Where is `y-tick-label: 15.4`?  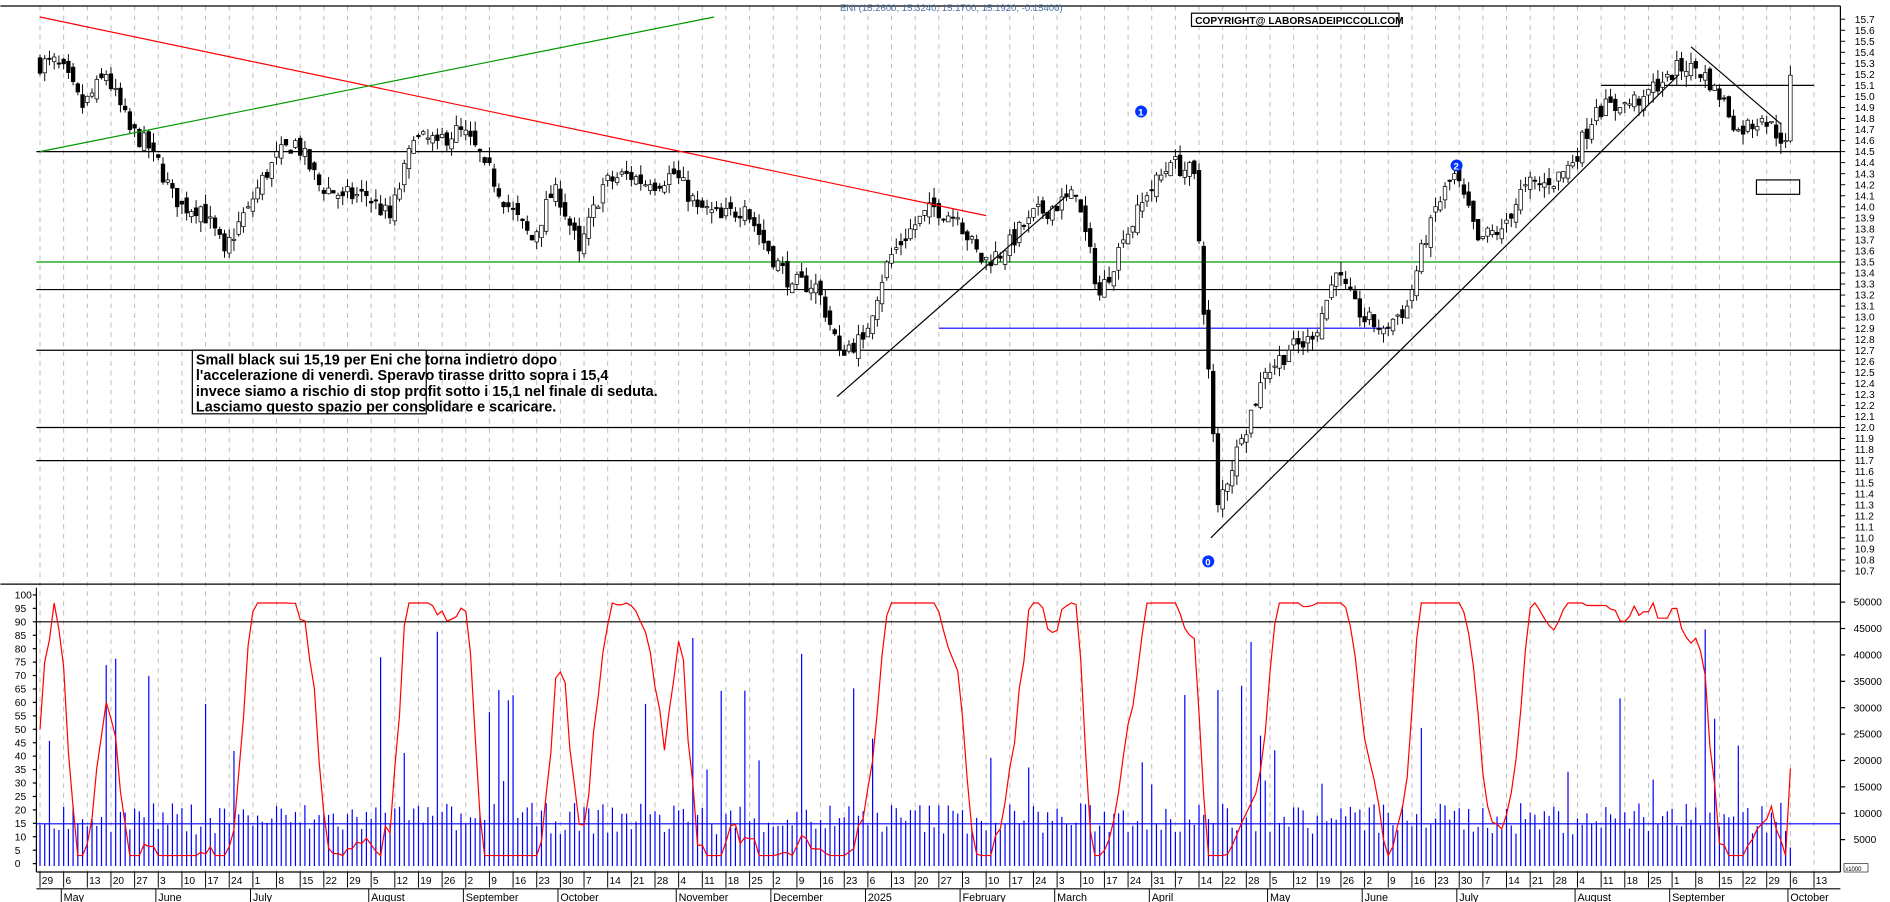
y-tick-label: 15.4 is located at coordinates (1865, 53).